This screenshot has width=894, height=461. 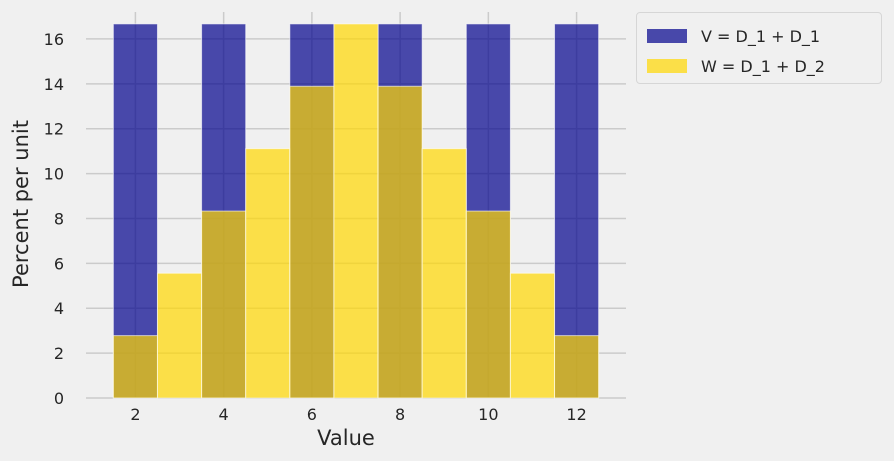 What do you see at coordinates (312, 414) in the screenshot?
I see `x-tick-label: 6` at bounding box center [312, 414].